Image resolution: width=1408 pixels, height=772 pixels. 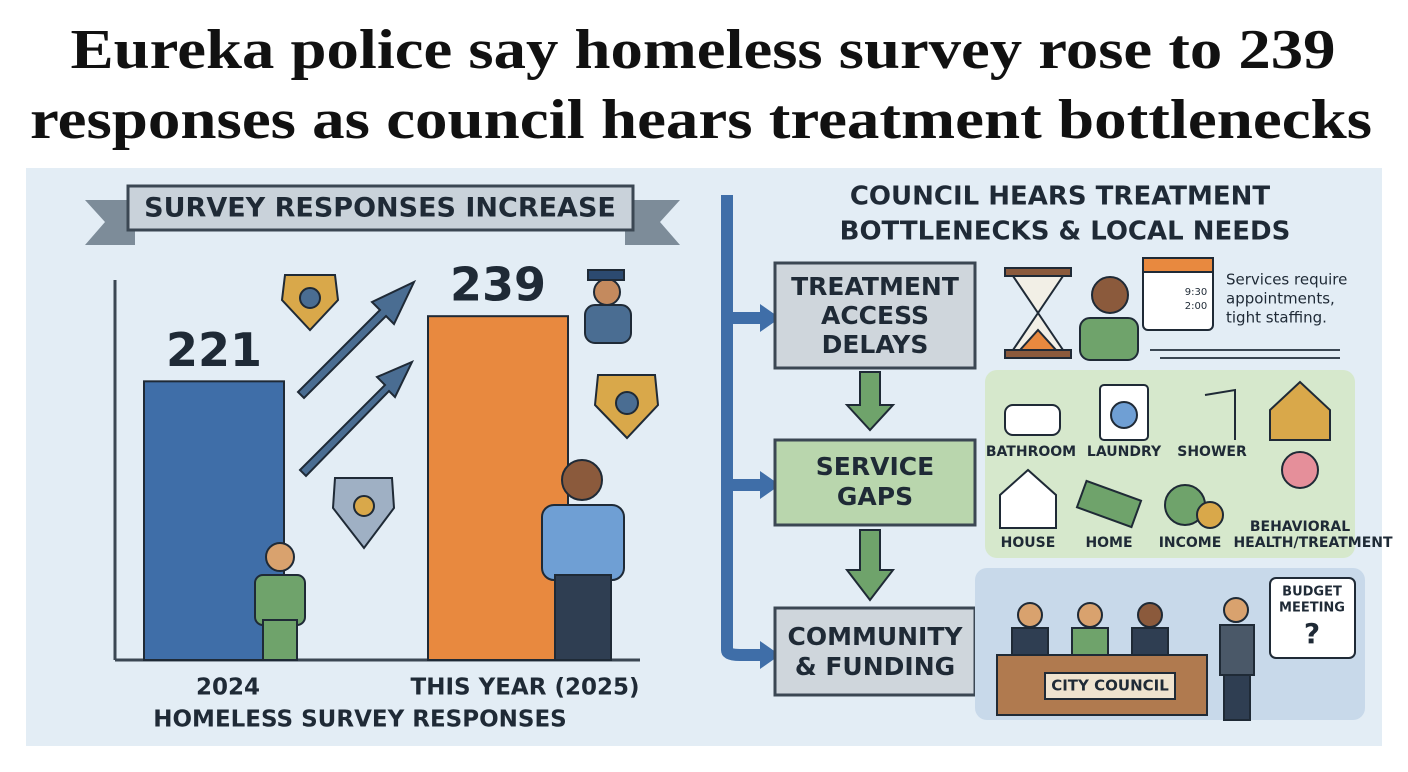 What do you see at coordinates (1190, 543) in the screenshot?
I see `service-label: INCOME` at bounding box center [1190, 543].